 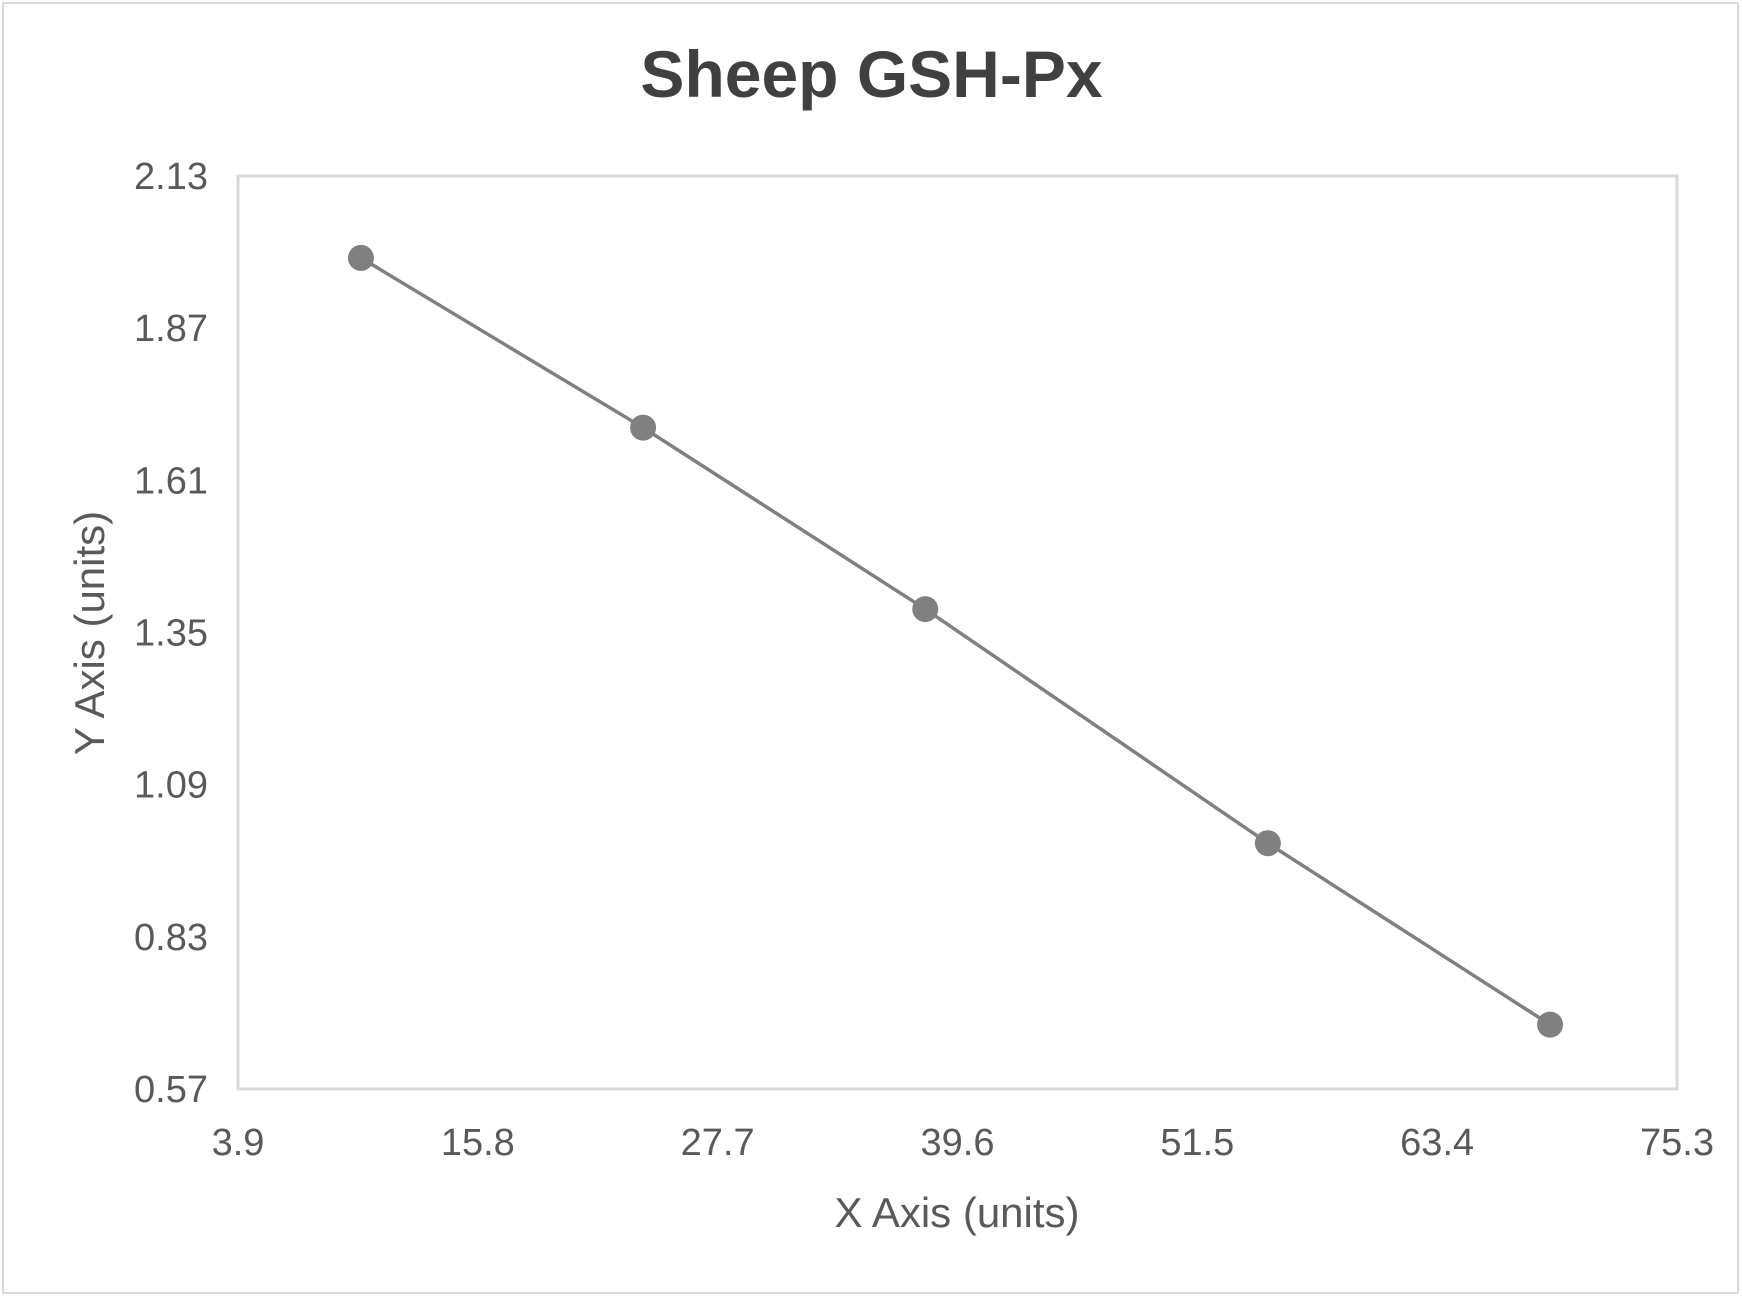 I want to click on x-tick-label: 39.6, so click(x=958, y=1143).